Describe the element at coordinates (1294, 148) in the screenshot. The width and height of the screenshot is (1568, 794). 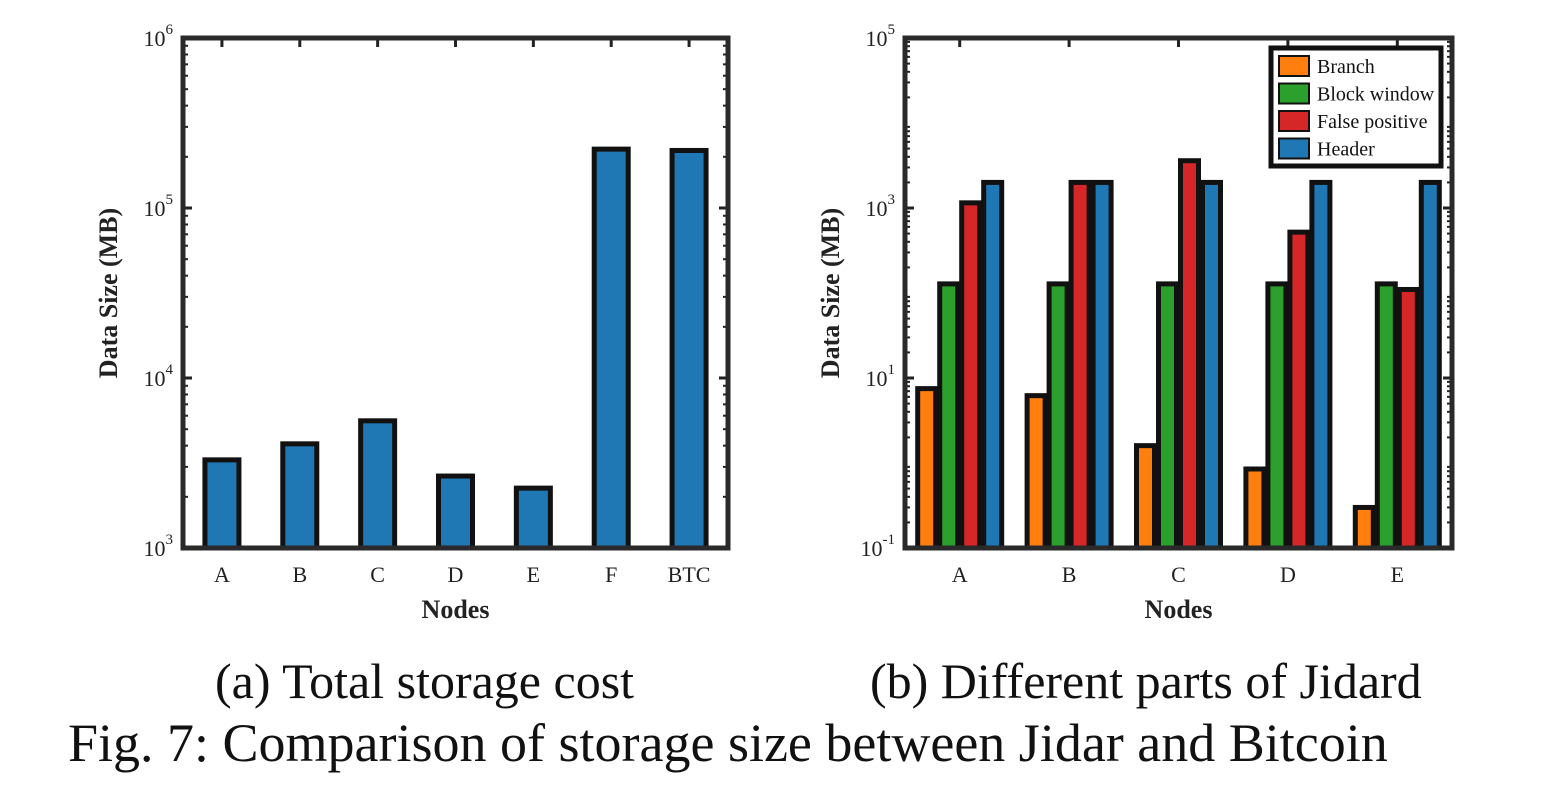
I see `legend-swatch-header` at that location.